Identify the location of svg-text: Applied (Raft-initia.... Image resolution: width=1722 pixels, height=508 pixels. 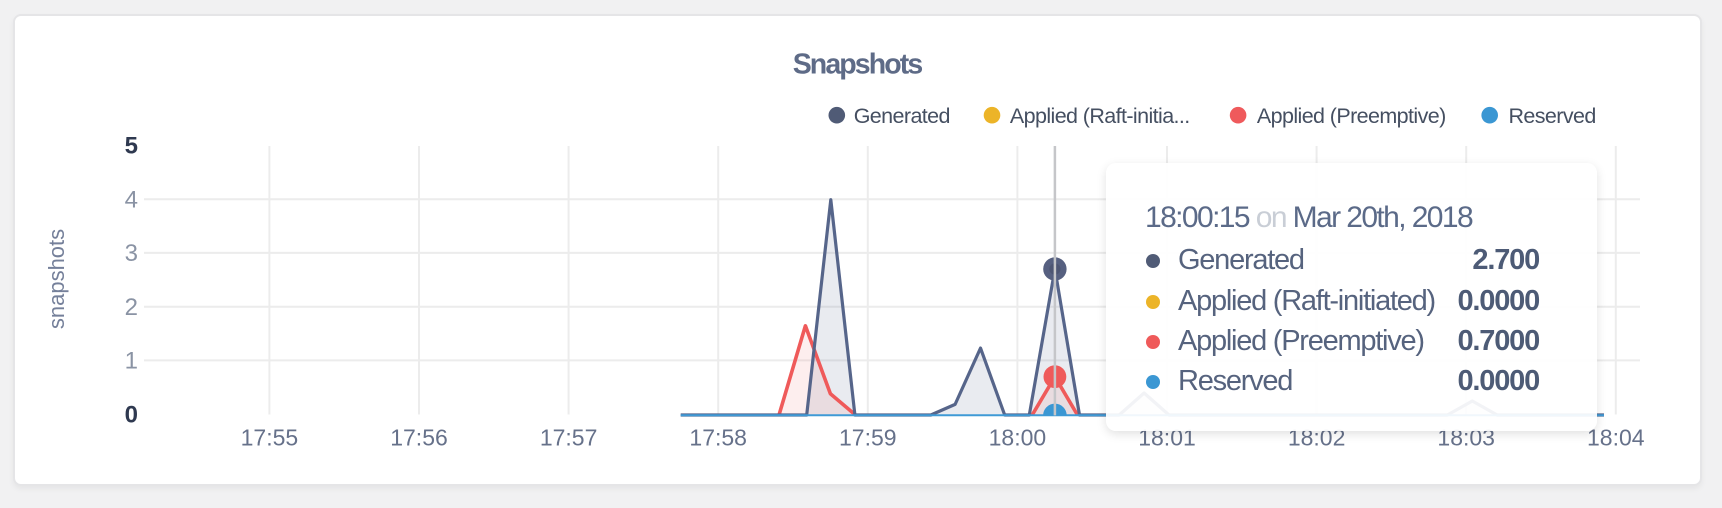
(1100, 116).